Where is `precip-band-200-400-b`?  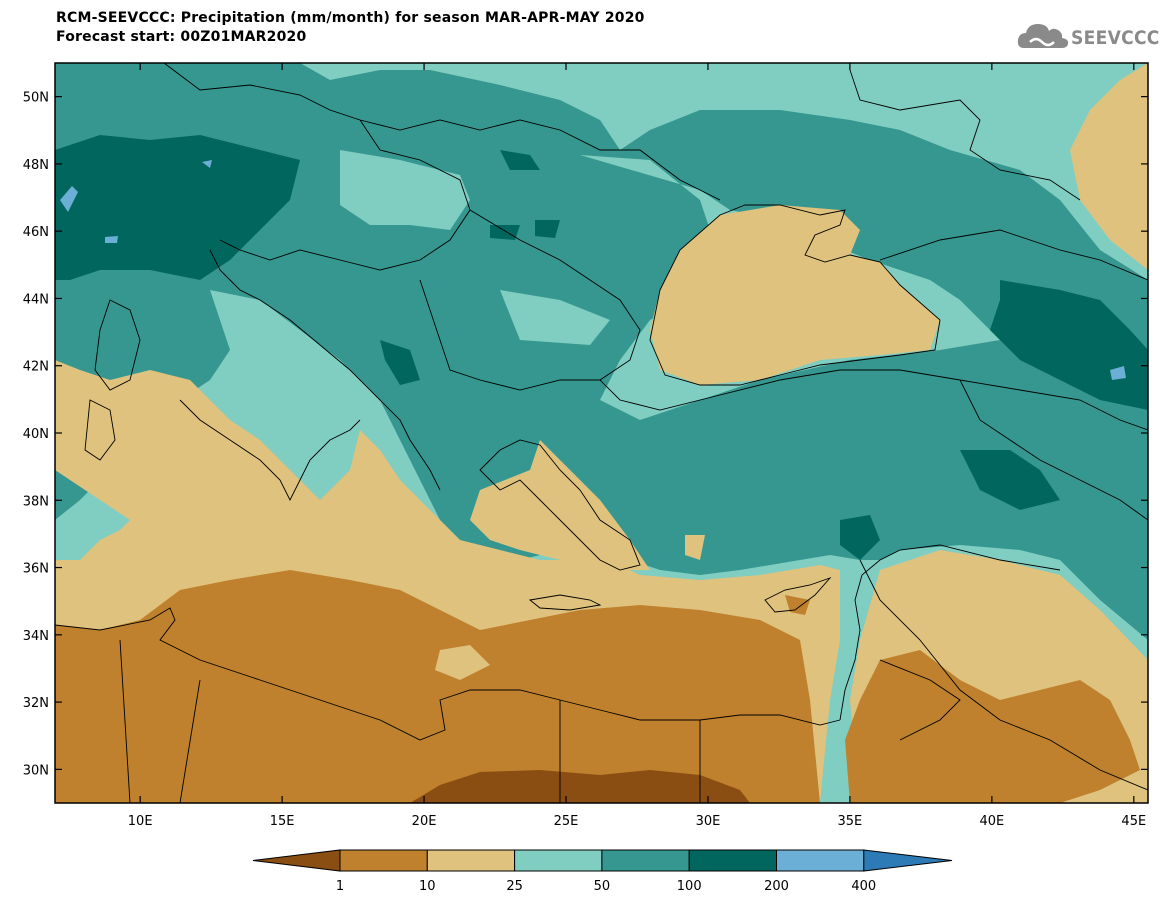
precip-band-200-400-b is located at coordinates (111, 239).